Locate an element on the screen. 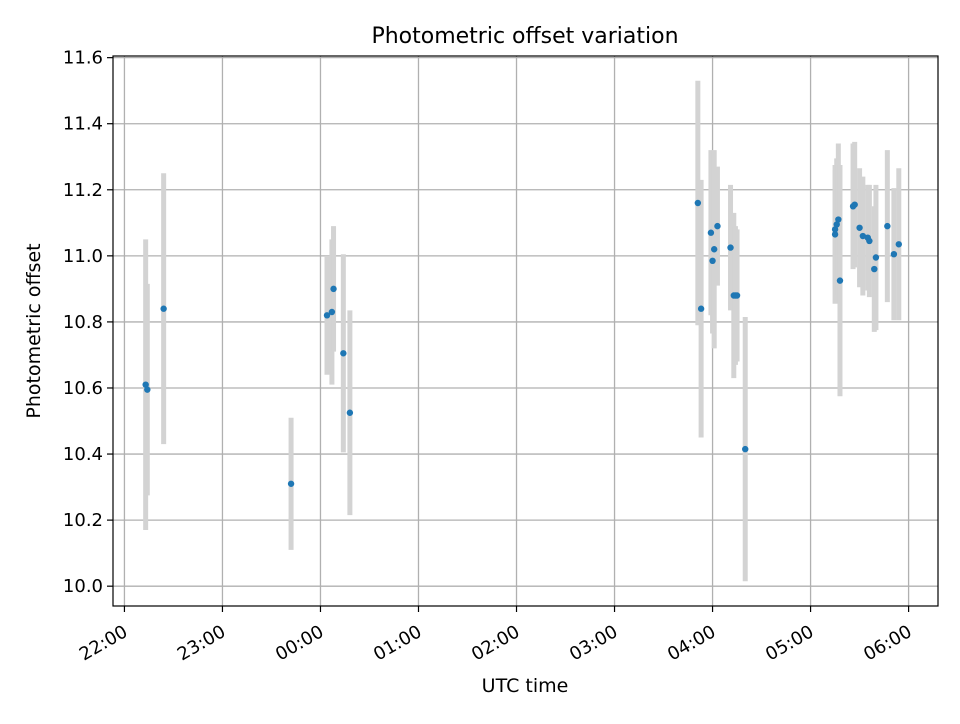 This screenshot has height=724, width=960. y-tick-label: 11.4 is located at coordinates (83, 124).